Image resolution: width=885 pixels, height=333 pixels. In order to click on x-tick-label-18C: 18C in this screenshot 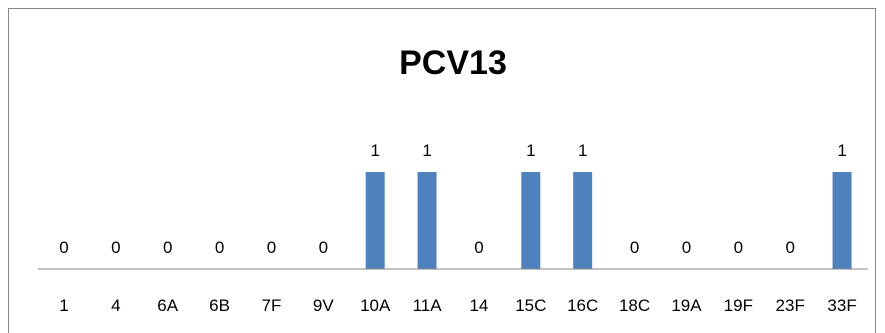, I will do `click(634, 305)`.